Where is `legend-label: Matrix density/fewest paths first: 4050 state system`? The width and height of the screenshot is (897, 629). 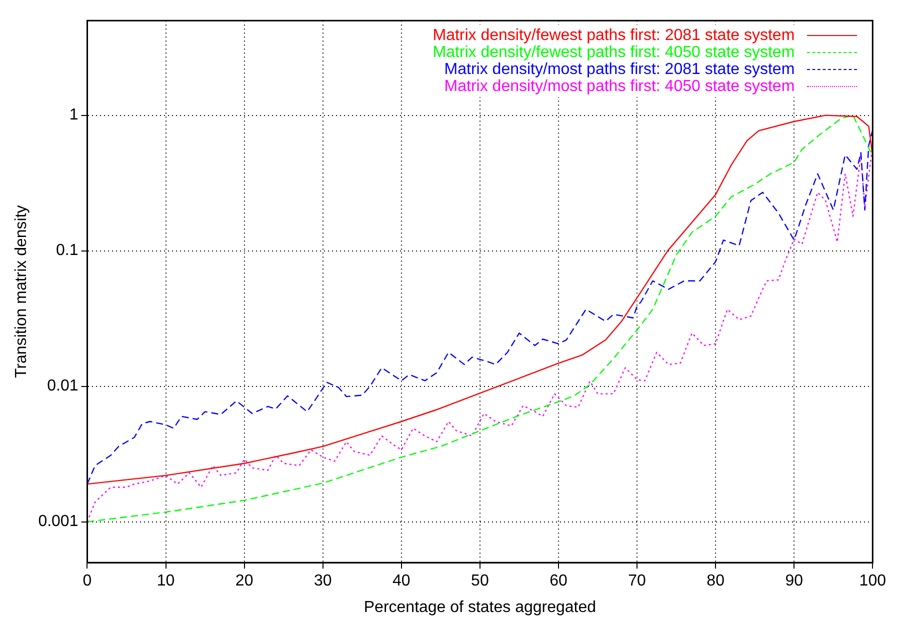
legend-label: Matrix density/fewest paths first: 4050 state system is located at coordinates (613, 52).